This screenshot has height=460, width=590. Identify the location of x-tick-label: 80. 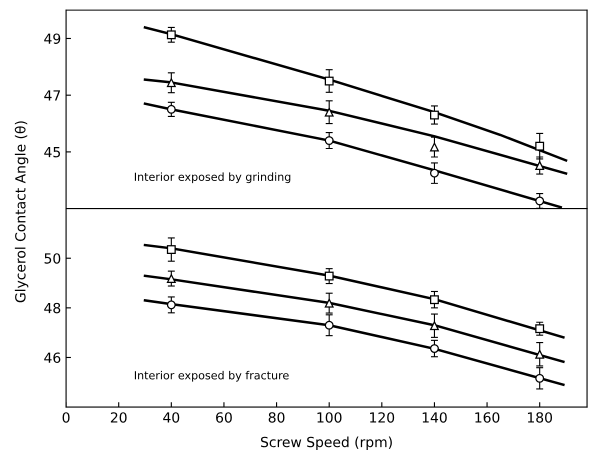
(276, 417).